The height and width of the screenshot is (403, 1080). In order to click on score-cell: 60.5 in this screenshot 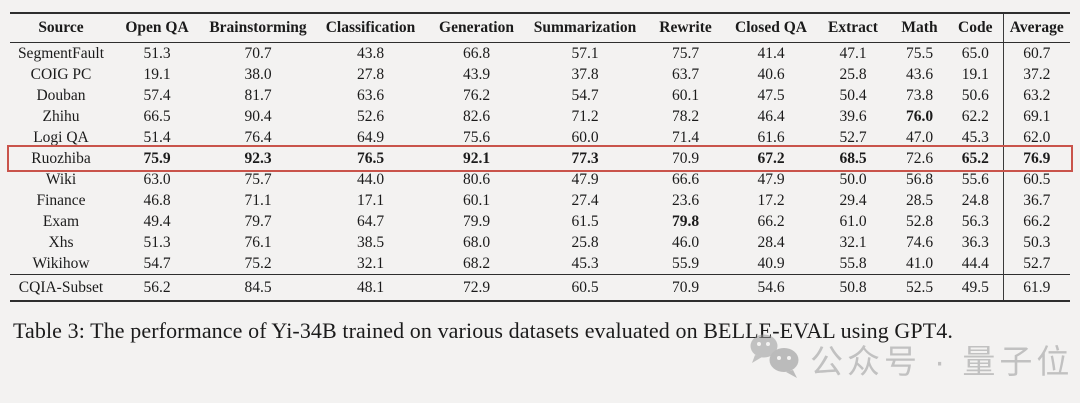, I will do `click(585, 287)`.